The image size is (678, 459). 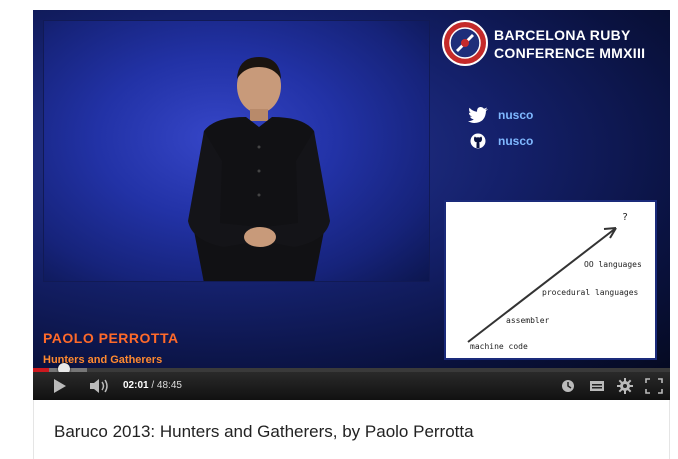 I want to click on twitter-handle: nusco, so click(x=558, y=115).